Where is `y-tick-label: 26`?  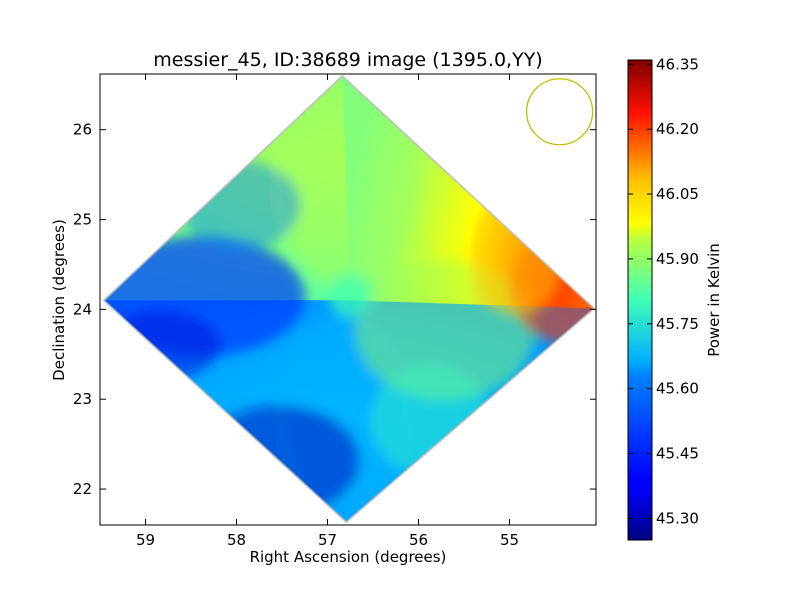 y-tick-label: 26 is located at coordinates (82, 130).